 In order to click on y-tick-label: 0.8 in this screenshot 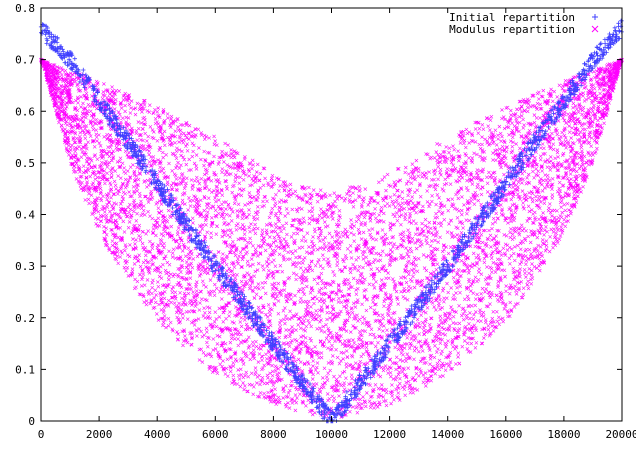, I will do `click(25, 8)`.